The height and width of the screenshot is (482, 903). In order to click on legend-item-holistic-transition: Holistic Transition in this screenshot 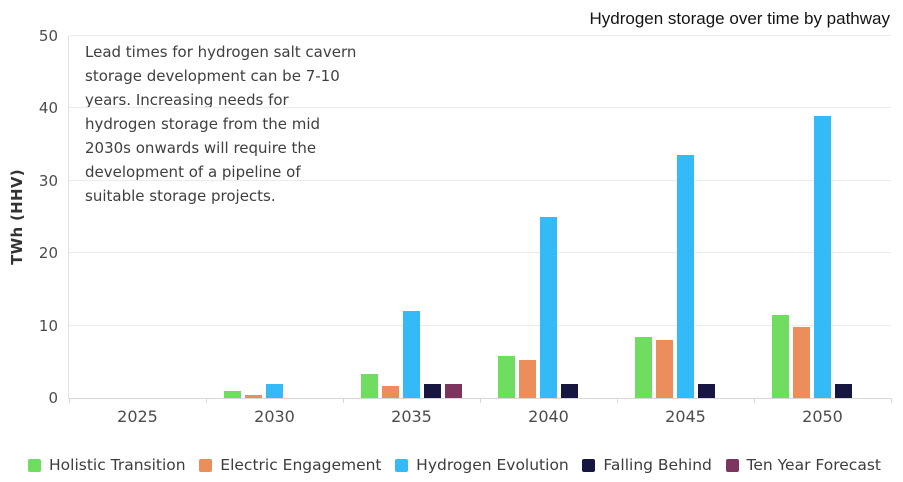, I will do `click(107, 465)`.